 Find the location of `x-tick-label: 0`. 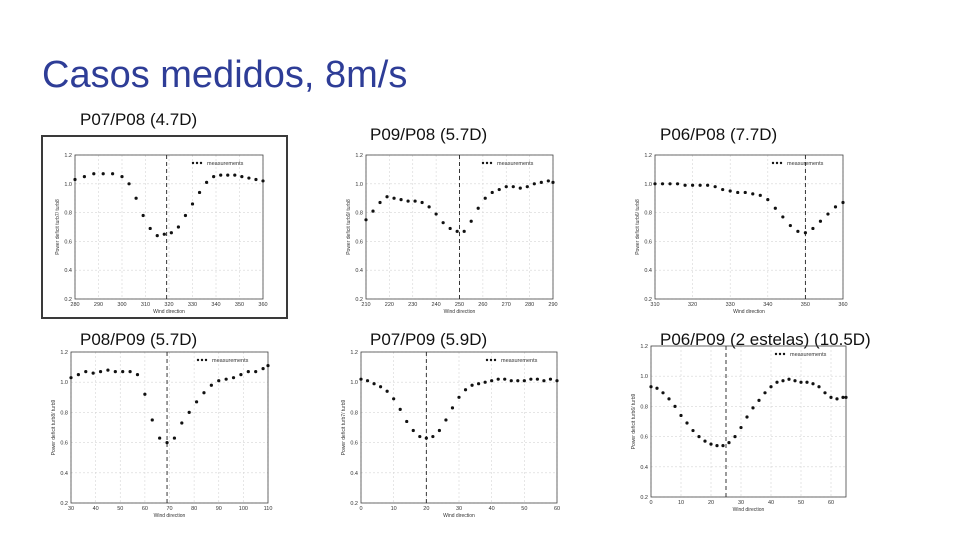

x-tick-label: 0 is located at coordinates (650, 503).